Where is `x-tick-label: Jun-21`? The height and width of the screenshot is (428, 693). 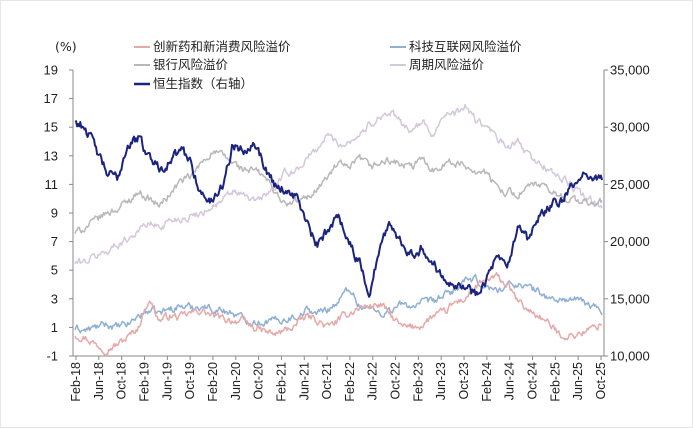 x-tick-label: Jun-21 is located at coordinates (304, 381).